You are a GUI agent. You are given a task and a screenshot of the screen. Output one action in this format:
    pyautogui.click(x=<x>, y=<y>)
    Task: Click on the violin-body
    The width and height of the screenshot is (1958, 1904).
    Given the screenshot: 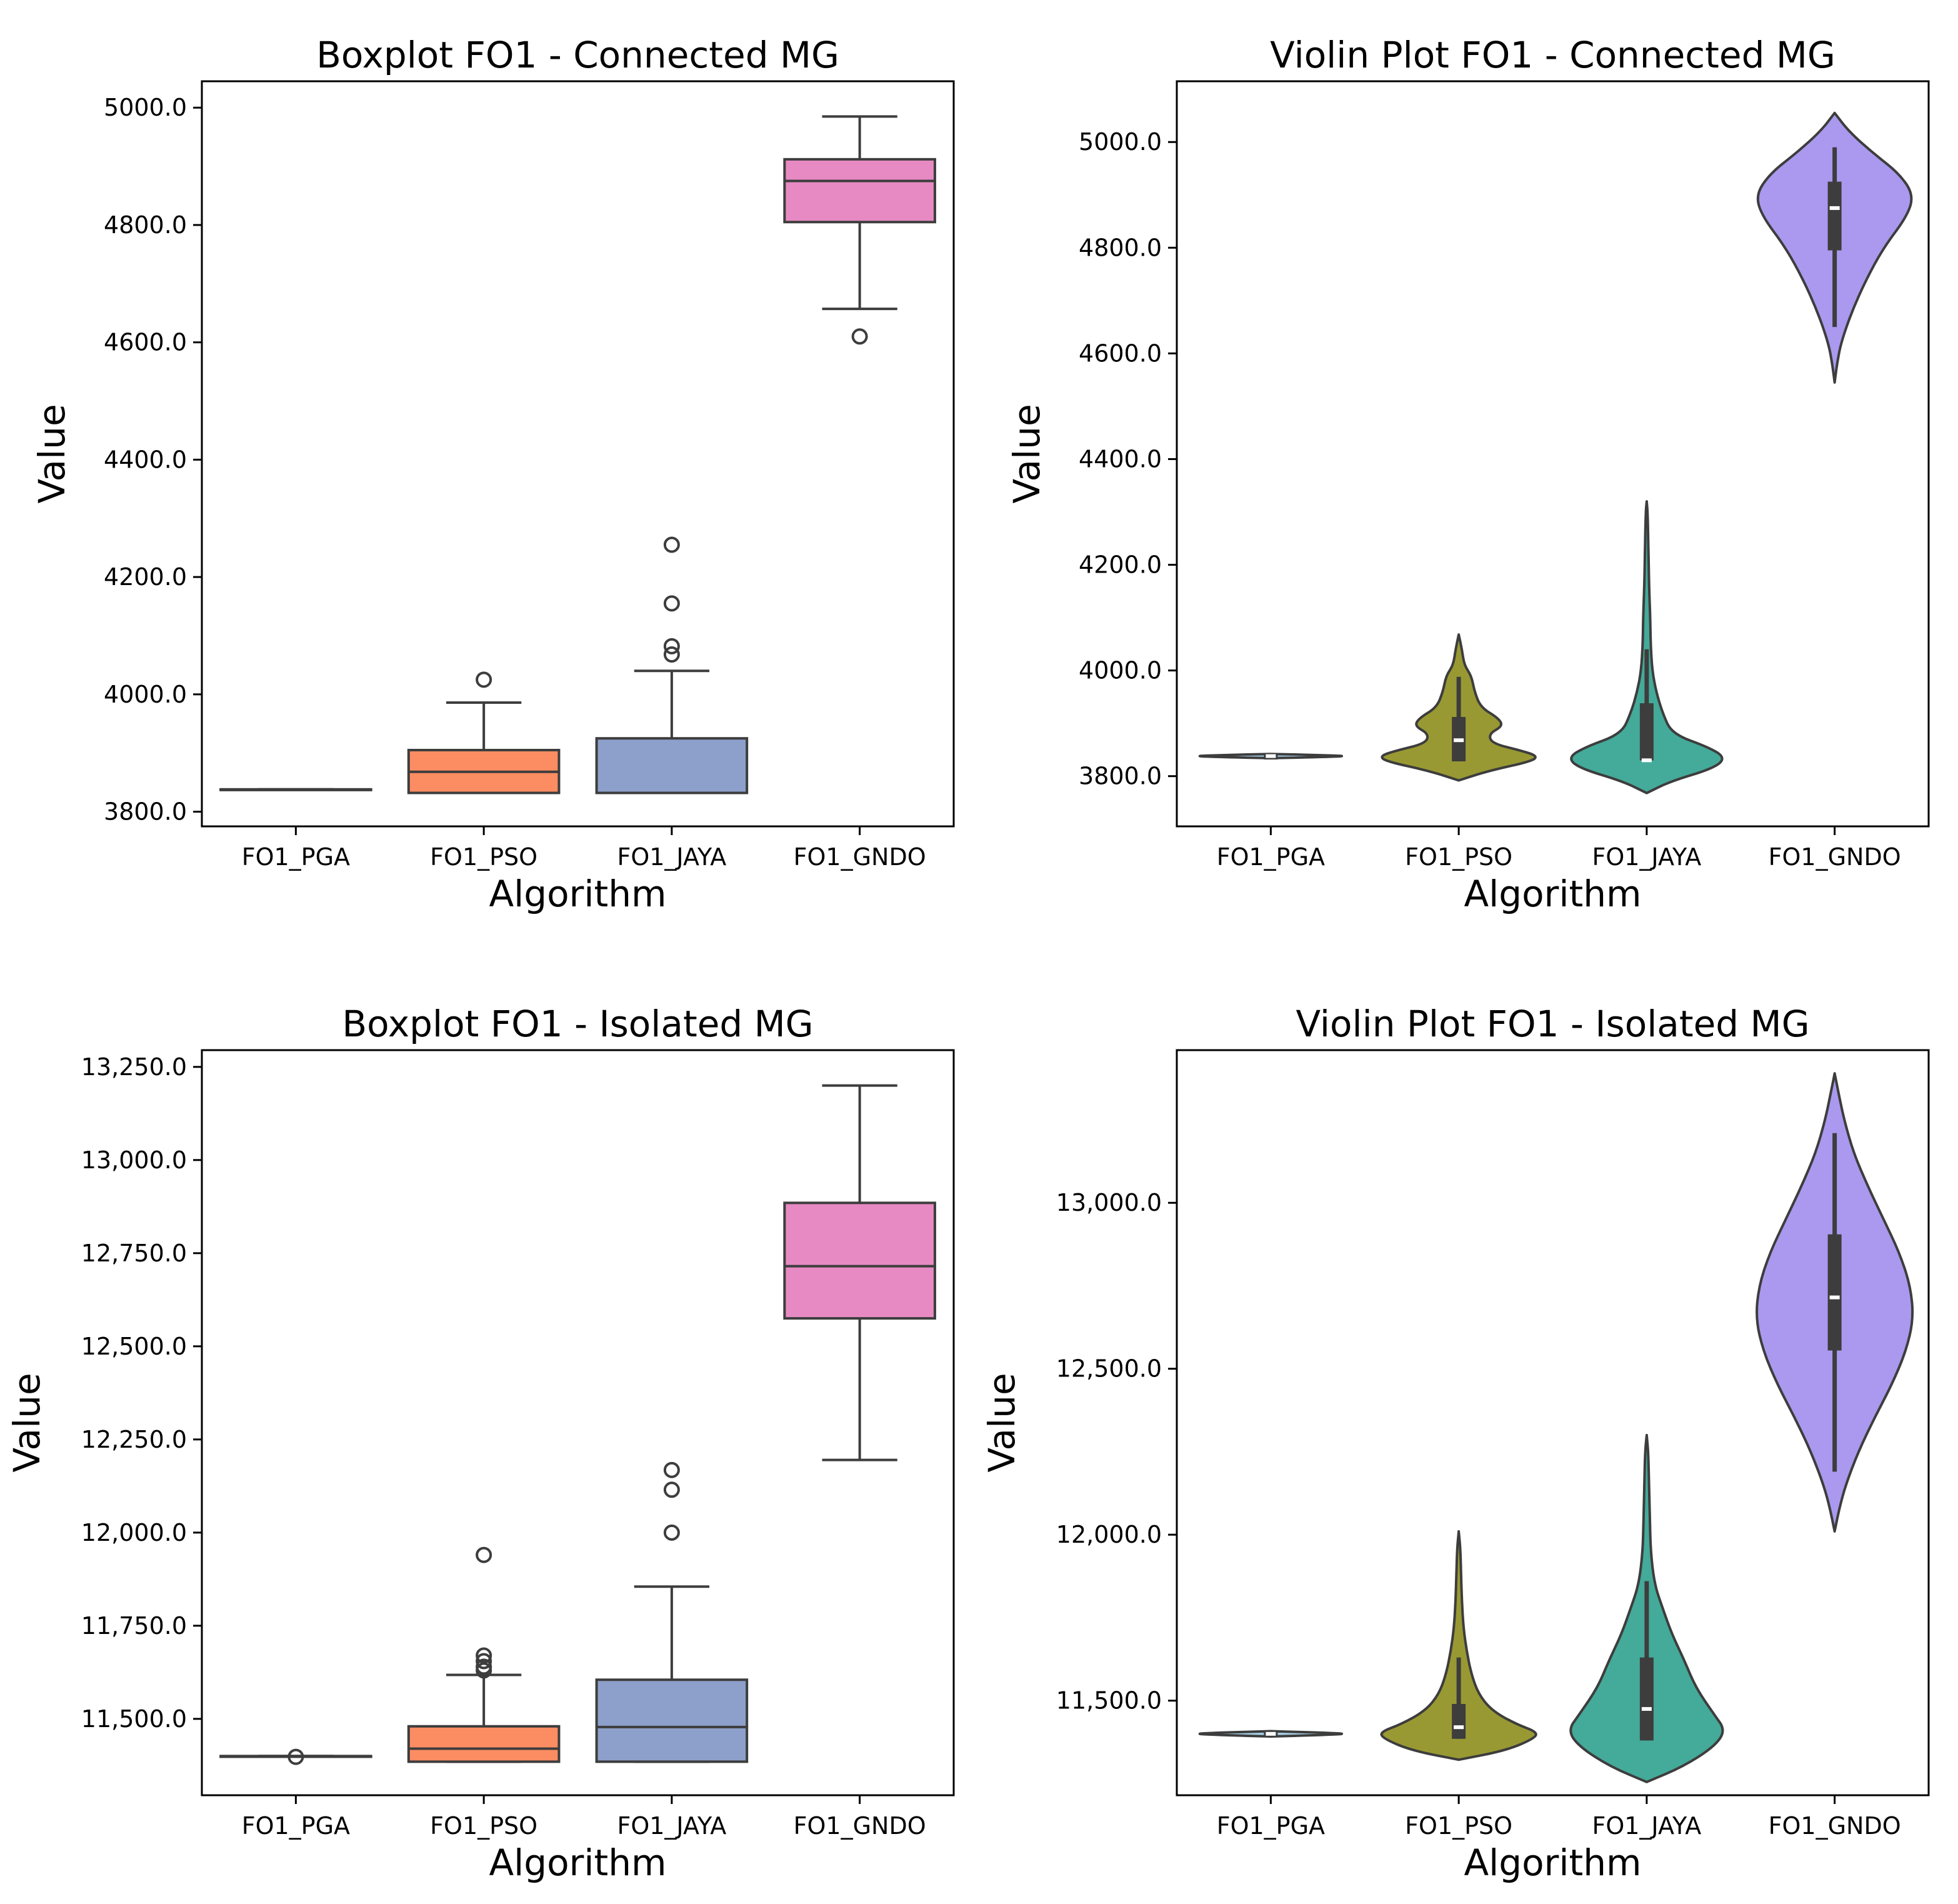 What is the action you would take?
    pyautogui.click(x=1647, y=647)
    